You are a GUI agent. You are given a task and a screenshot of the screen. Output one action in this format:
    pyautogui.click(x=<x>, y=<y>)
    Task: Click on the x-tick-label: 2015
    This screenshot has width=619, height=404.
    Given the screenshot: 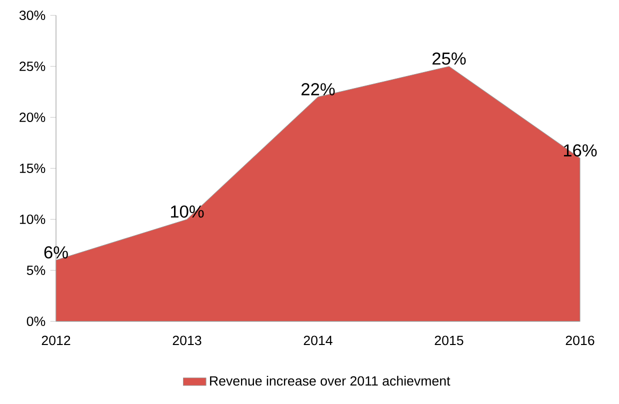 What is the action you would take?
    pyautogui.click(x=449, y=341)
    